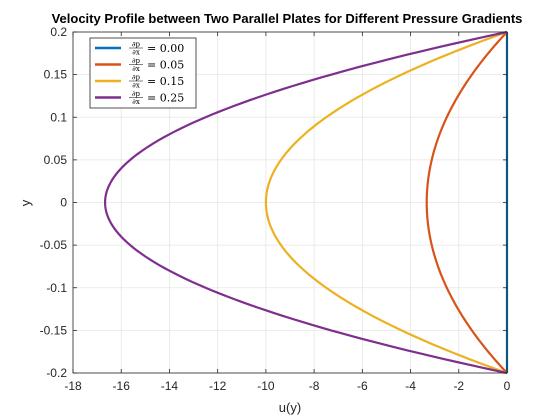 The width and height of the screenshot is (560, 420). Describe the element at coordinates (56, 160) in the screenshot. I see `y-tick-label: 0.05` at that location.